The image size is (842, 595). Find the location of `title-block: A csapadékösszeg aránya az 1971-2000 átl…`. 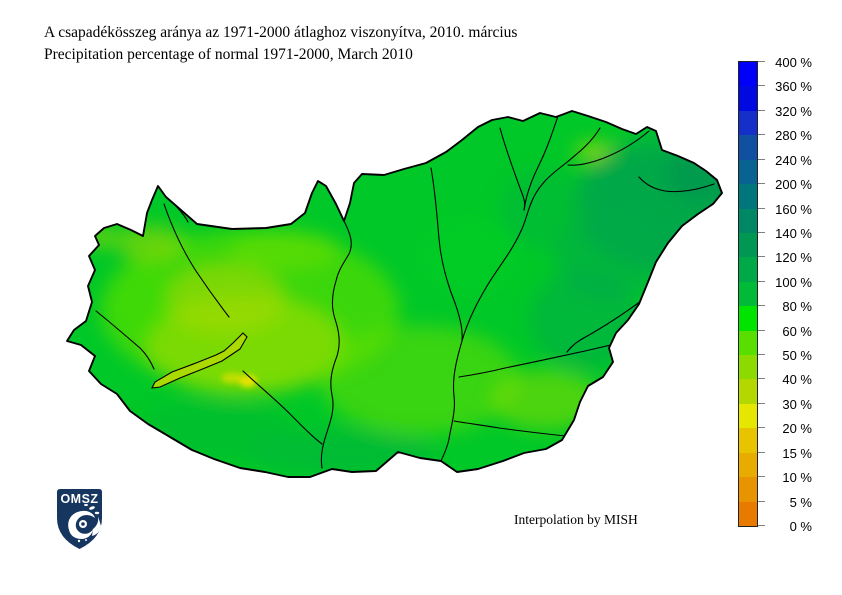

title-block: A csapadékösszeg aránya az 1971-2000 átl… is located at coordinates (280, 44).